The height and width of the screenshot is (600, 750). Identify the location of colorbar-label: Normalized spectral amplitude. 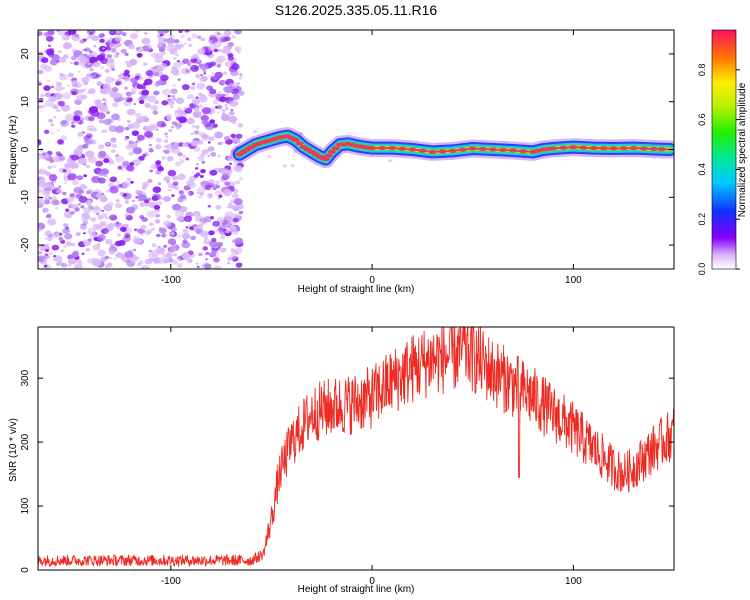
(742, 149).